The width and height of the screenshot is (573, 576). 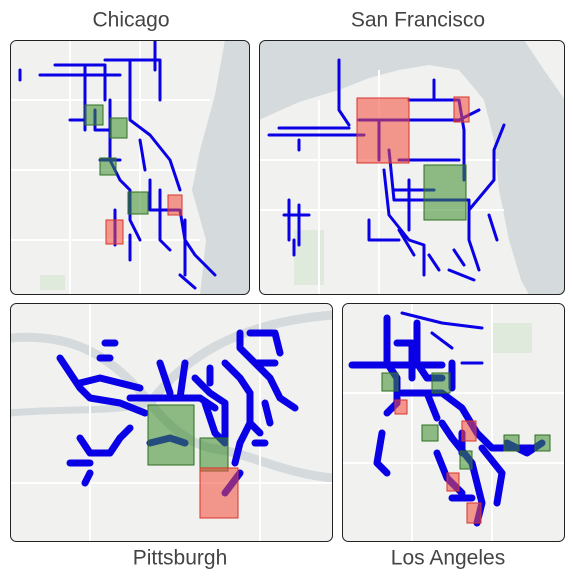 What do you see at coordinates (448, 558) in the screenshot?
I see `panel-title: Los Angeles` at bounding box center [448, 558].